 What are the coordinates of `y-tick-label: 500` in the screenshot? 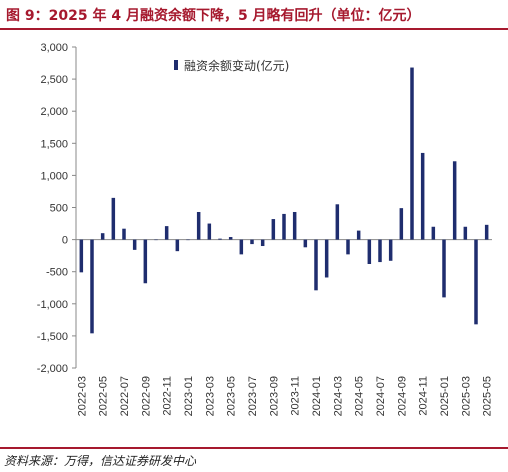 It's located at (59, 209).